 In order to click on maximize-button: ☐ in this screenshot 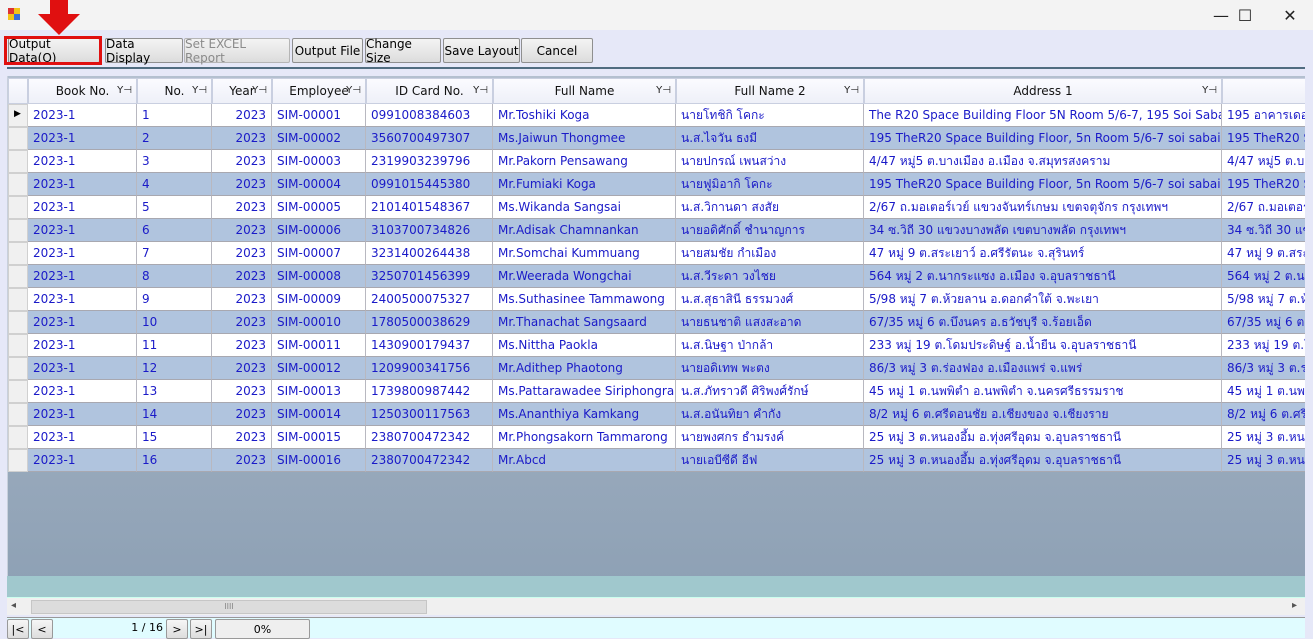, I will do `click(1245, 15)`.